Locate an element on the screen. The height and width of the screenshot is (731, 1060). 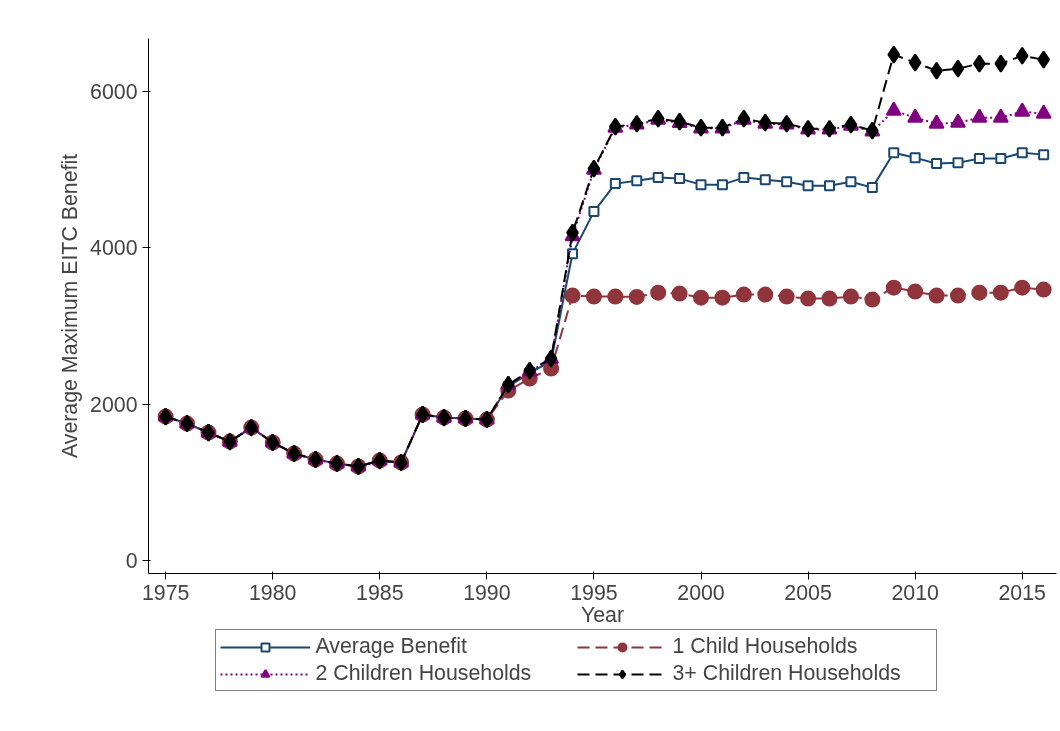
y-tick-label: 4000 is located at coordinates (114, 248).